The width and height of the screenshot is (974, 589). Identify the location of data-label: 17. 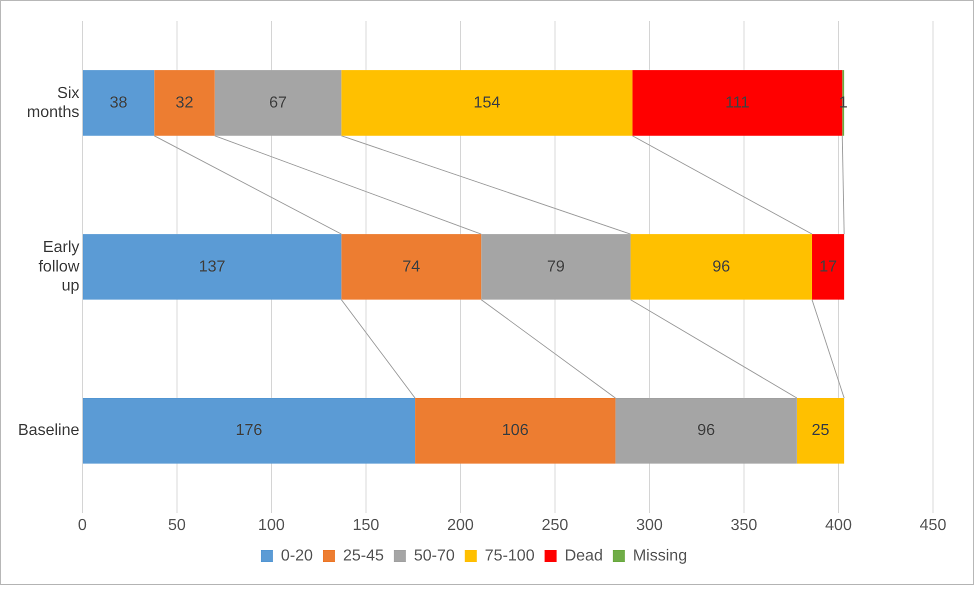
(828, 267).